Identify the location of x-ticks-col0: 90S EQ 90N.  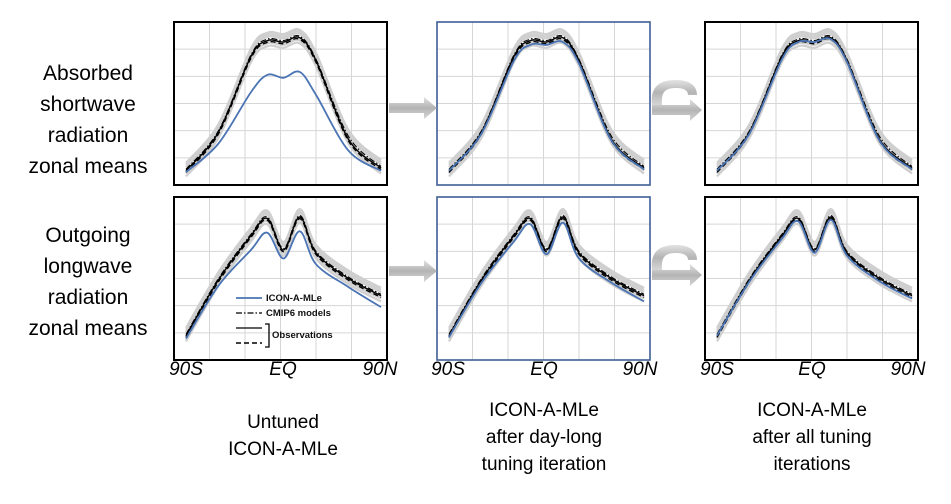
(283, 369).